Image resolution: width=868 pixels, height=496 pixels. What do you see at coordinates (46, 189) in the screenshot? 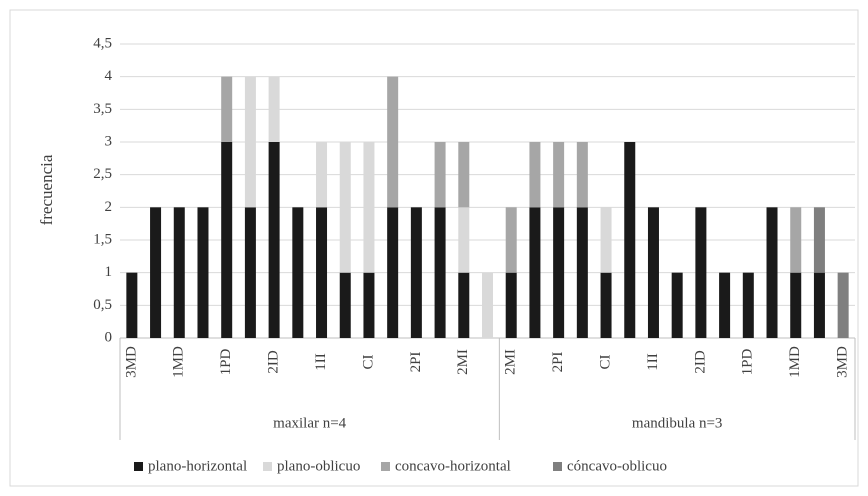
I see `y-axis-label: frecuencia` at bounding box center [46, 189].